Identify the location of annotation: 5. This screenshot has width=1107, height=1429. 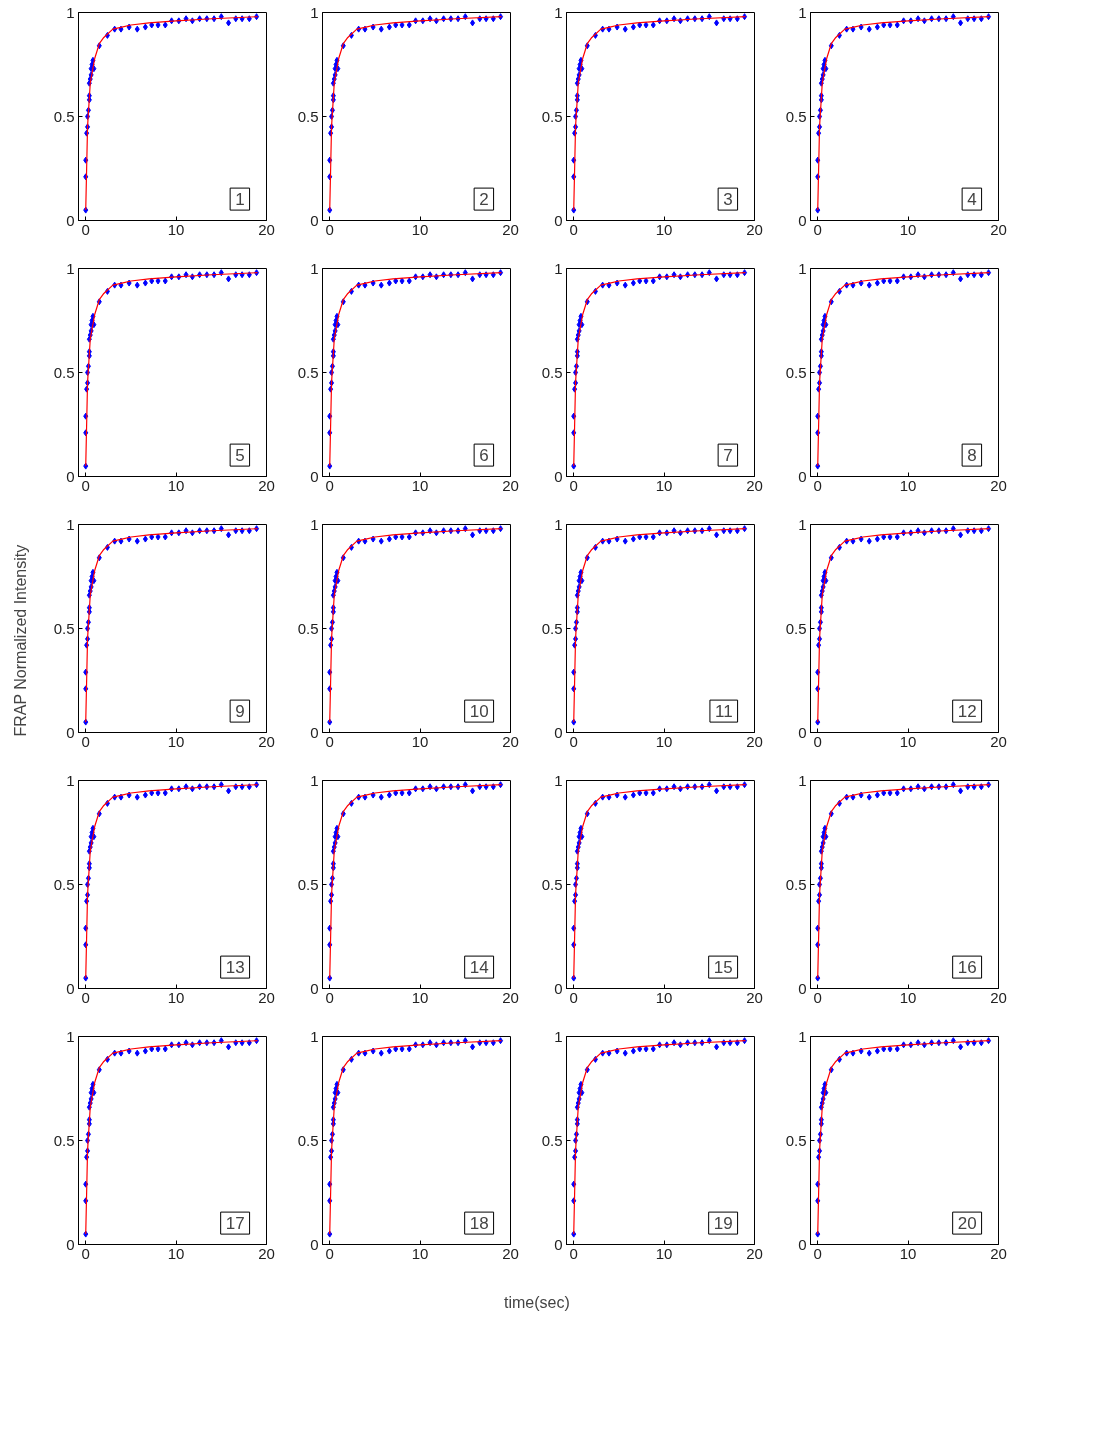
(240, 456).